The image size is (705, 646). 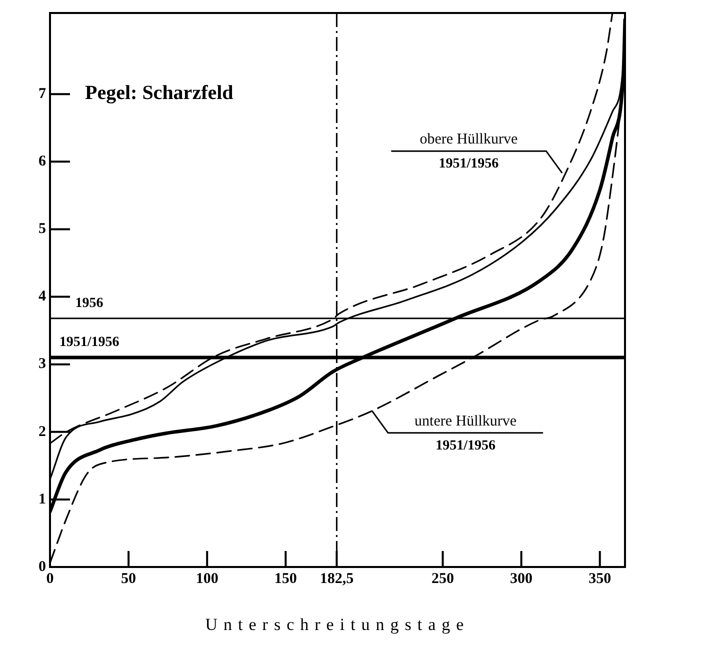 What do you see at coordinates (443, 578) in the screenshot?
I see `x-tick-label: 250` at bounding box center [443, 578].